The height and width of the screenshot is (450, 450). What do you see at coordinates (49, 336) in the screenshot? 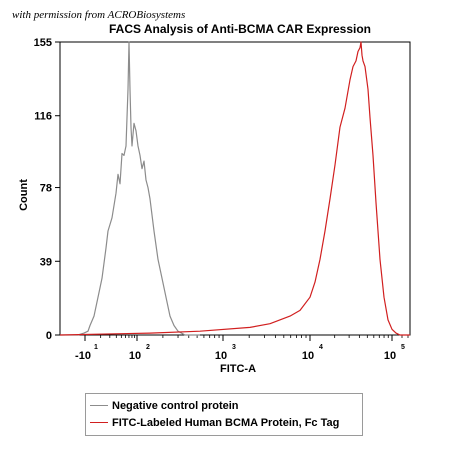
I see `y-tick-label: 0` at bounding box center [49, 336].